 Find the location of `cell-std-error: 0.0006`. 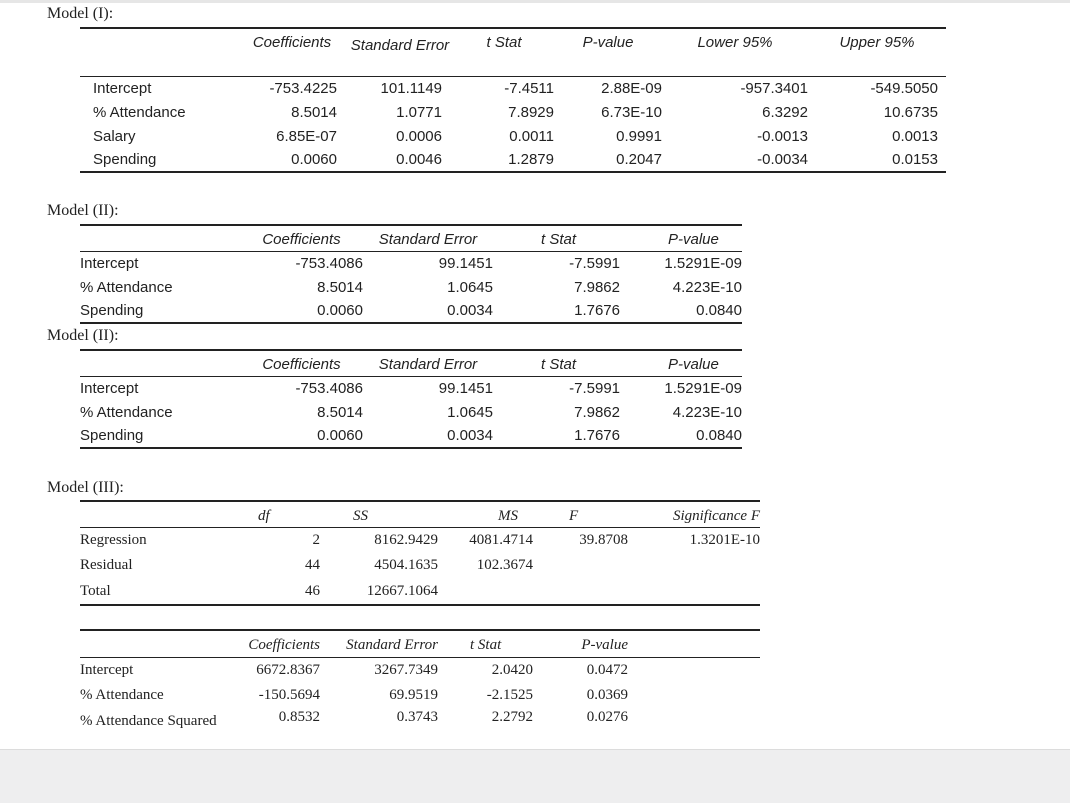

cell-std-error: 0.0006 is located at coordinates (419, 136).